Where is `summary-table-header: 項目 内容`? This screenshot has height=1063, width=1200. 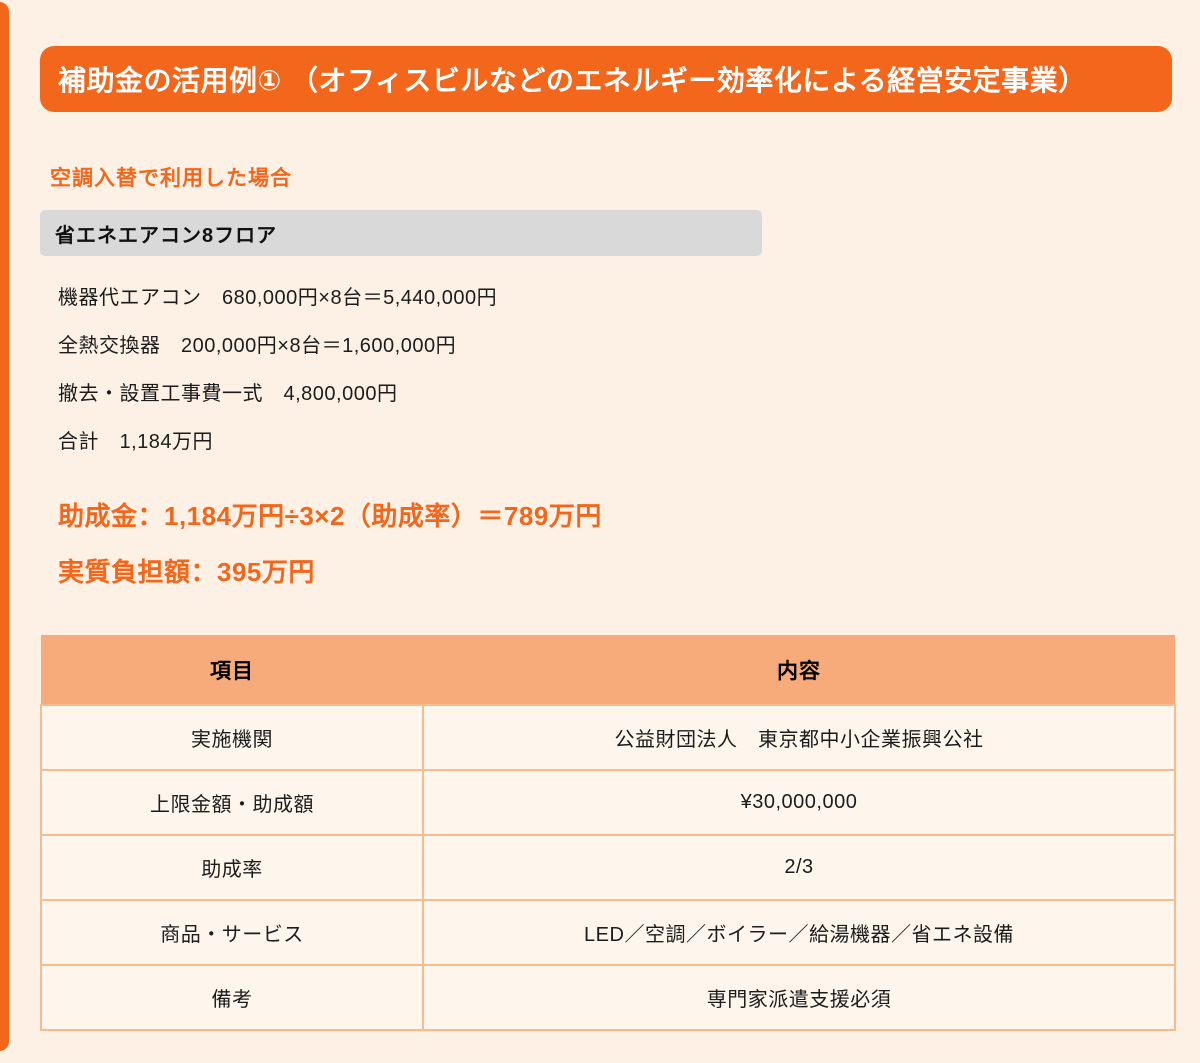
summary-table-header: 項目 内容 is located at coordinates (608, 670).